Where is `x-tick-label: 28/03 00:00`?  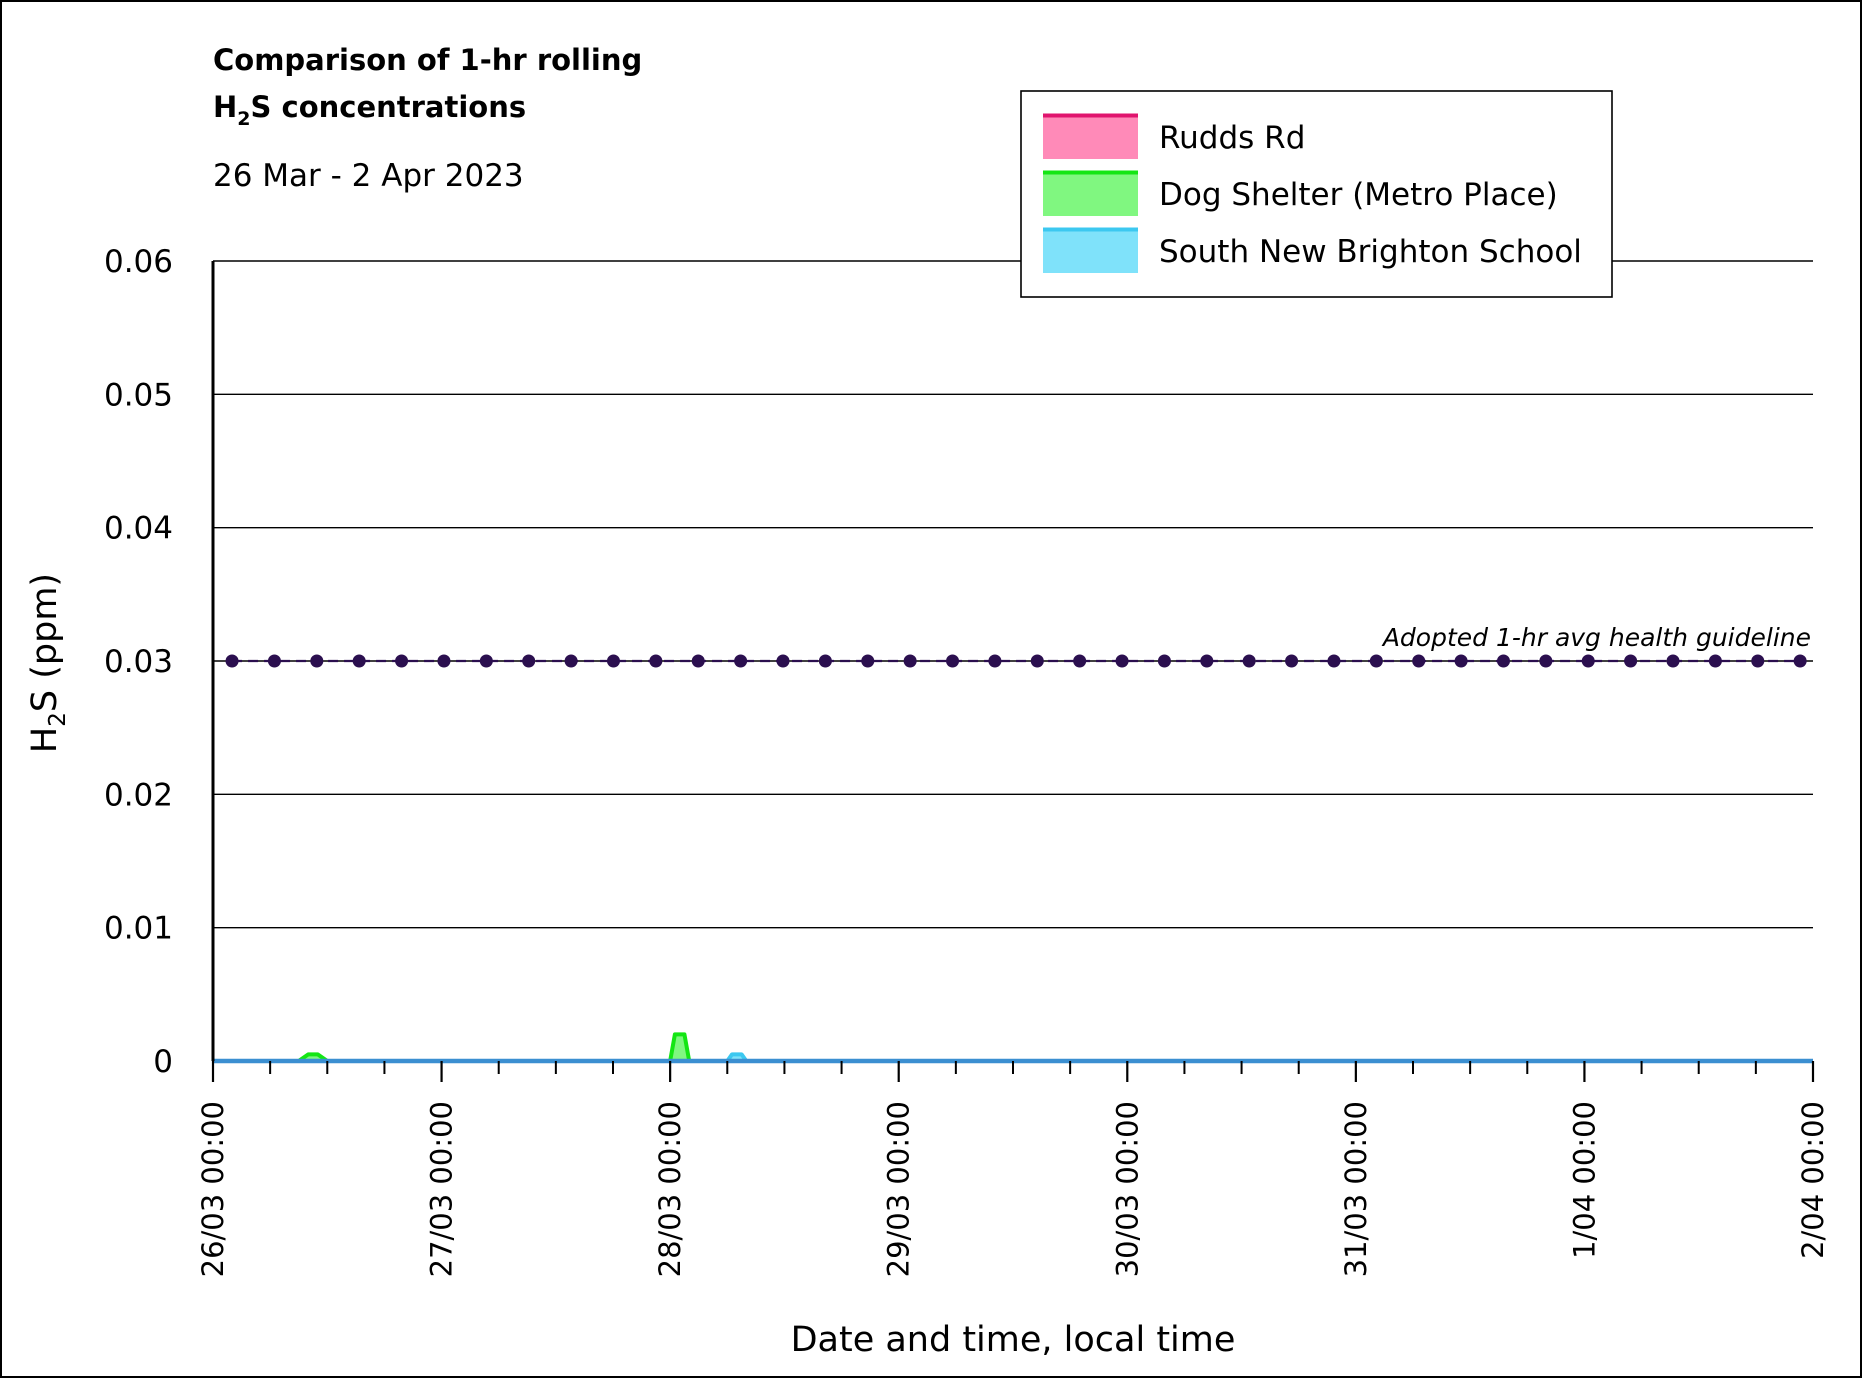 x-tick-label: 28/03 00:00 is located at coordinates (670, 1189).